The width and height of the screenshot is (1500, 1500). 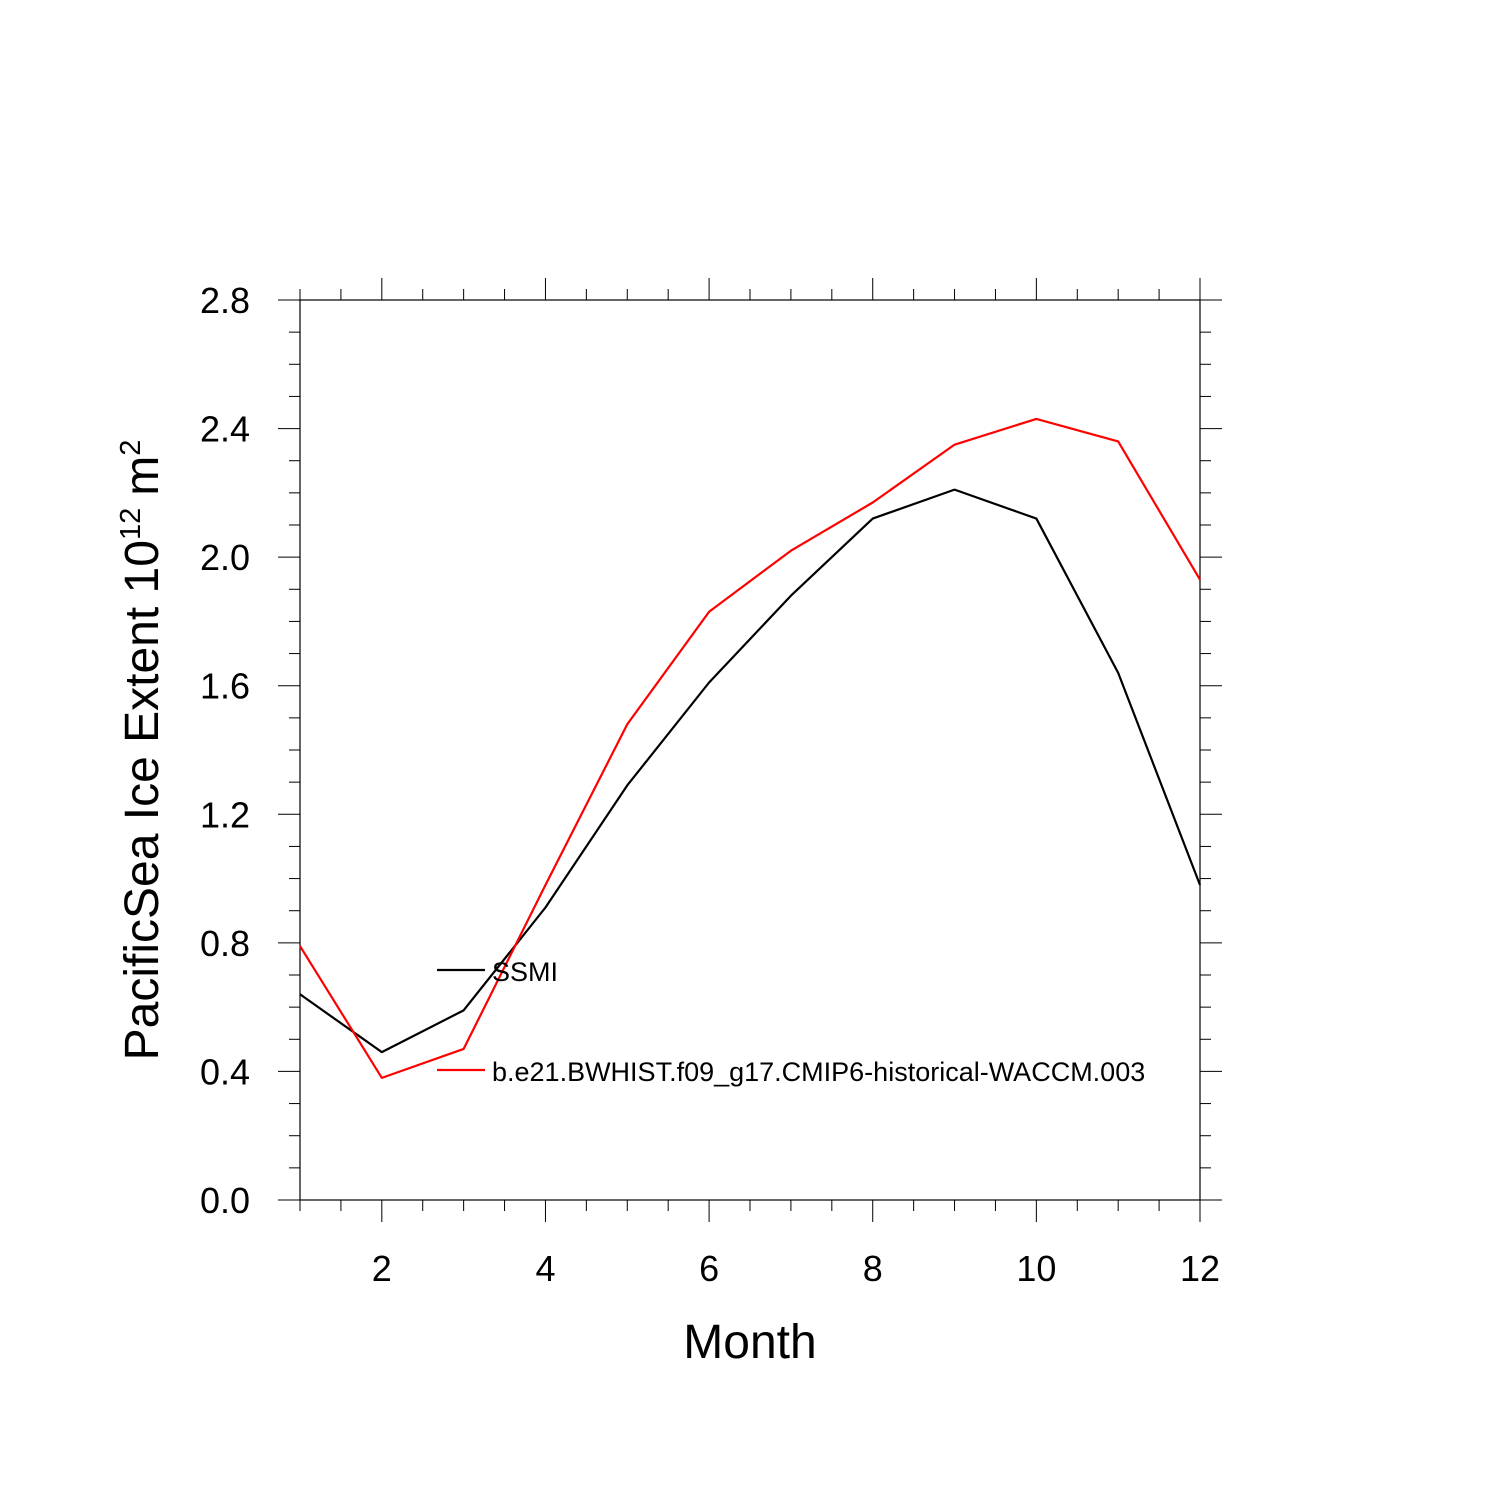 What do you see at coordinates (225, 1071) in the screenshot?
I see `y-tick-label: 0.4` at bounding box center [225, 1071].